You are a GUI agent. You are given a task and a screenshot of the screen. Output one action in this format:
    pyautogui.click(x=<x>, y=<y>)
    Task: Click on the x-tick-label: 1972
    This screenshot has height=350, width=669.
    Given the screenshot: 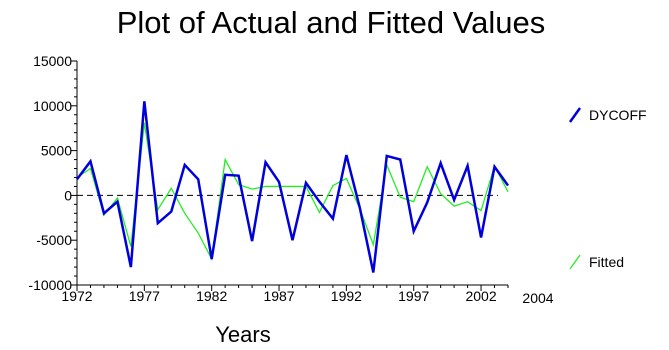 What is the action you would take?
    pyautogui.click(x=76, y=296)
    